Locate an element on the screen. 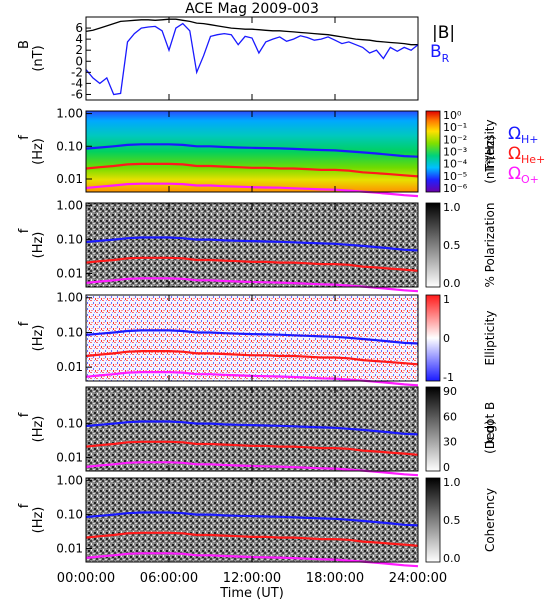 The height and width of the screenshot is (600, 550). legend-BR: BR is located at coordinates (440, 53).